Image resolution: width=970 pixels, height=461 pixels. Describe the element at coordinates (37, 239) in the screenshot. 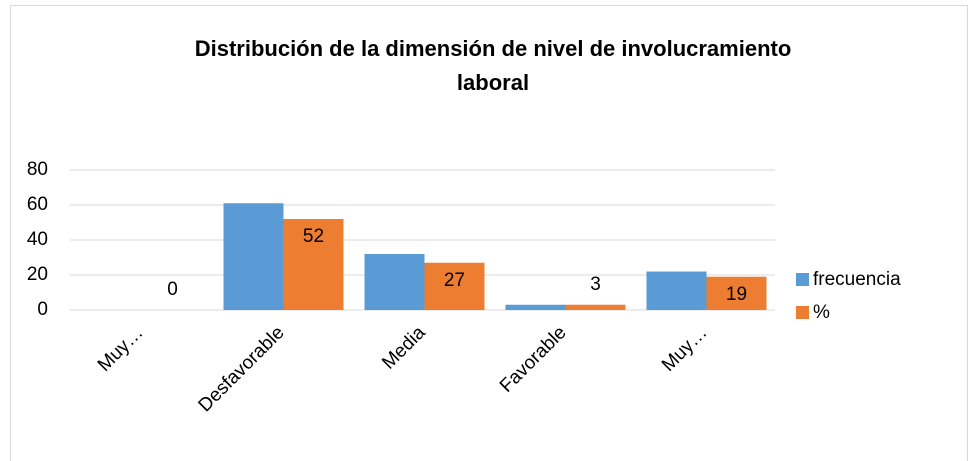

I see `y-tick-label: 40` at that location.